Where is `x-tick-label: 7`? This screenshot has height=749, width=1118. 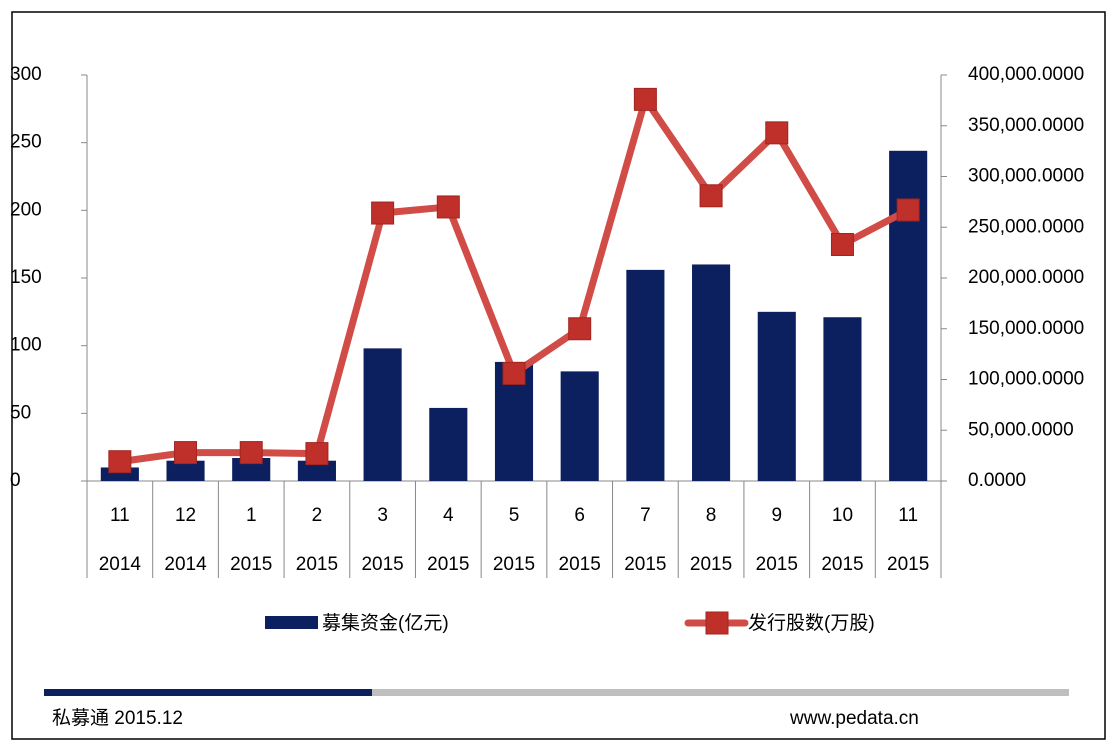 x-tick-label: 7 is located at coordinates (645, 515).